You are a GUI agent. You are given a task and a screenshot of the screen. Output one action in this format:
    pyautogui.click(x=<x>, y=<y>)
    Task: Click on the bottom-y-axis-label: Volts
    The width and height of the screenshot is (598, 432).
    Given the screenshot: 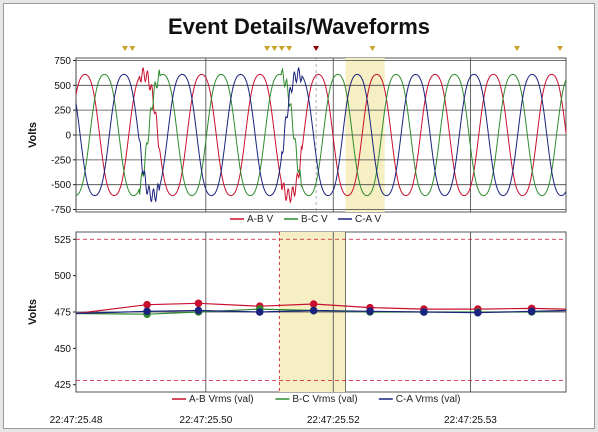 What is the action you would take?
    pyautogui.click(x=33, y=312)
    